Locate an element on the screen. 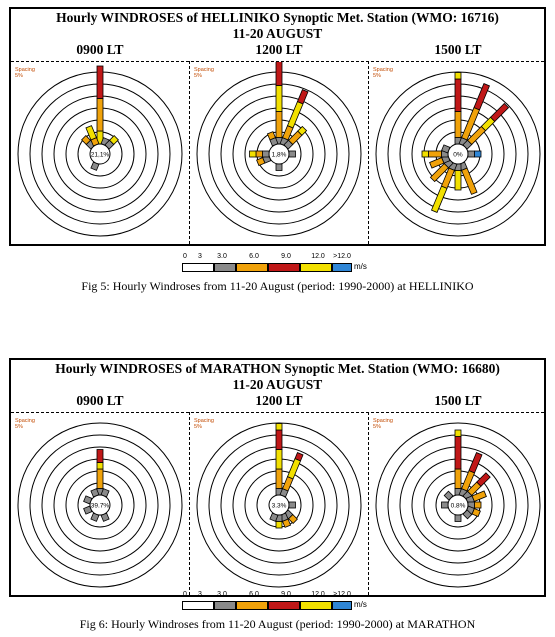 This screenshot has height=637, width=555. legend-swatch-red is located at coordinates (284, 605).